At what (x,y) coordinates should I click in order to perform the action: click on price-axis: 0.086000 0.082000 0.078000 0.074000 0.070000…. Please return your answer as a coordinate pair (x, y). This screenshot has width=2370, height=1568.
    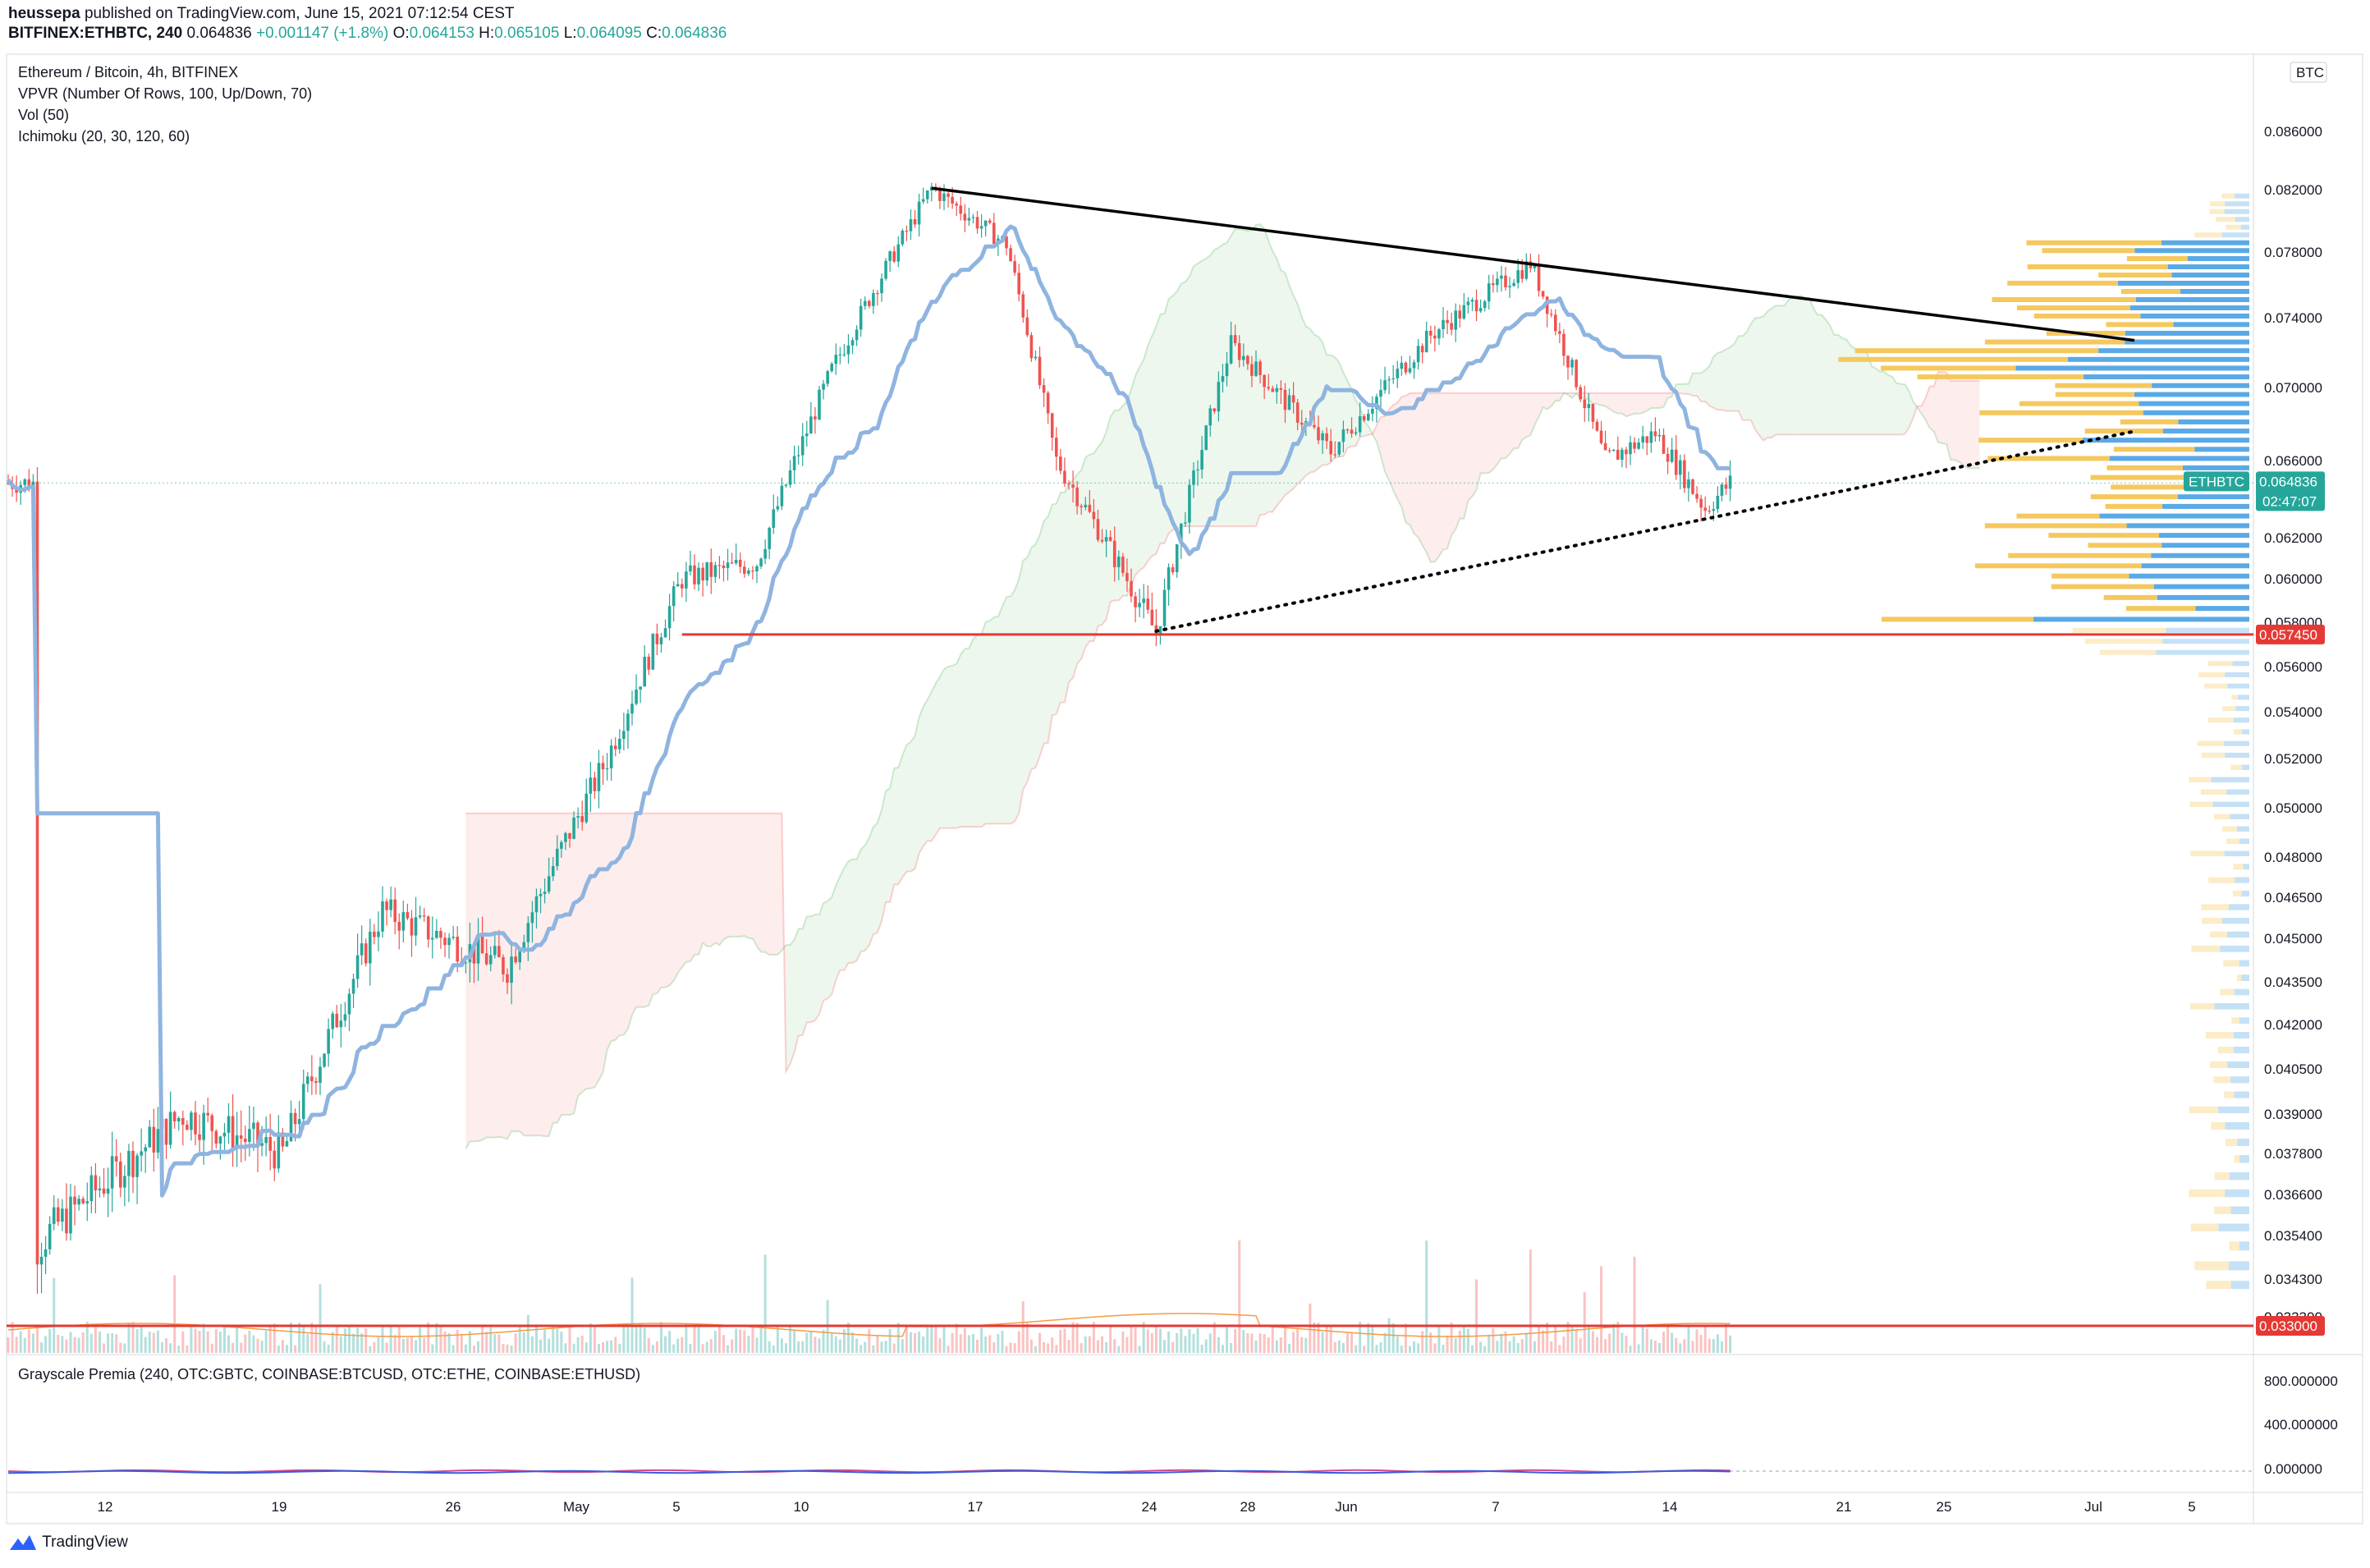
    Looking at the image, I should click on (2301, 769).